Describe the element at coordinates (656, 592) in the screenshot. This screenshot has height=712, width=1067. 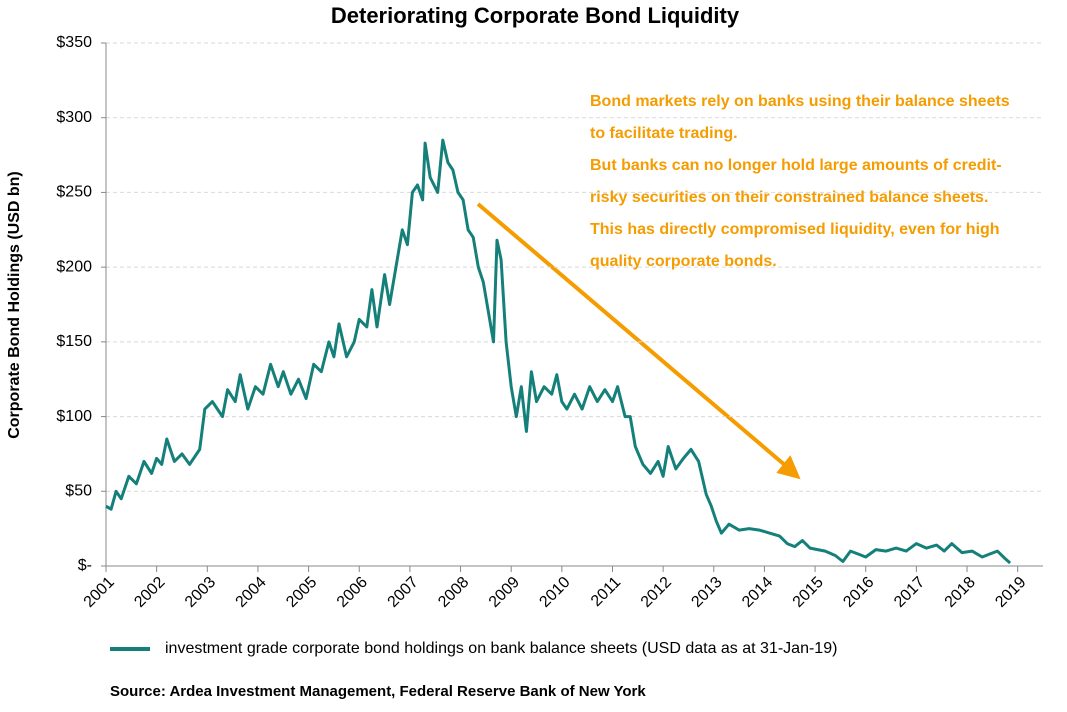
I see `x-tick-label: 2012` at that location.